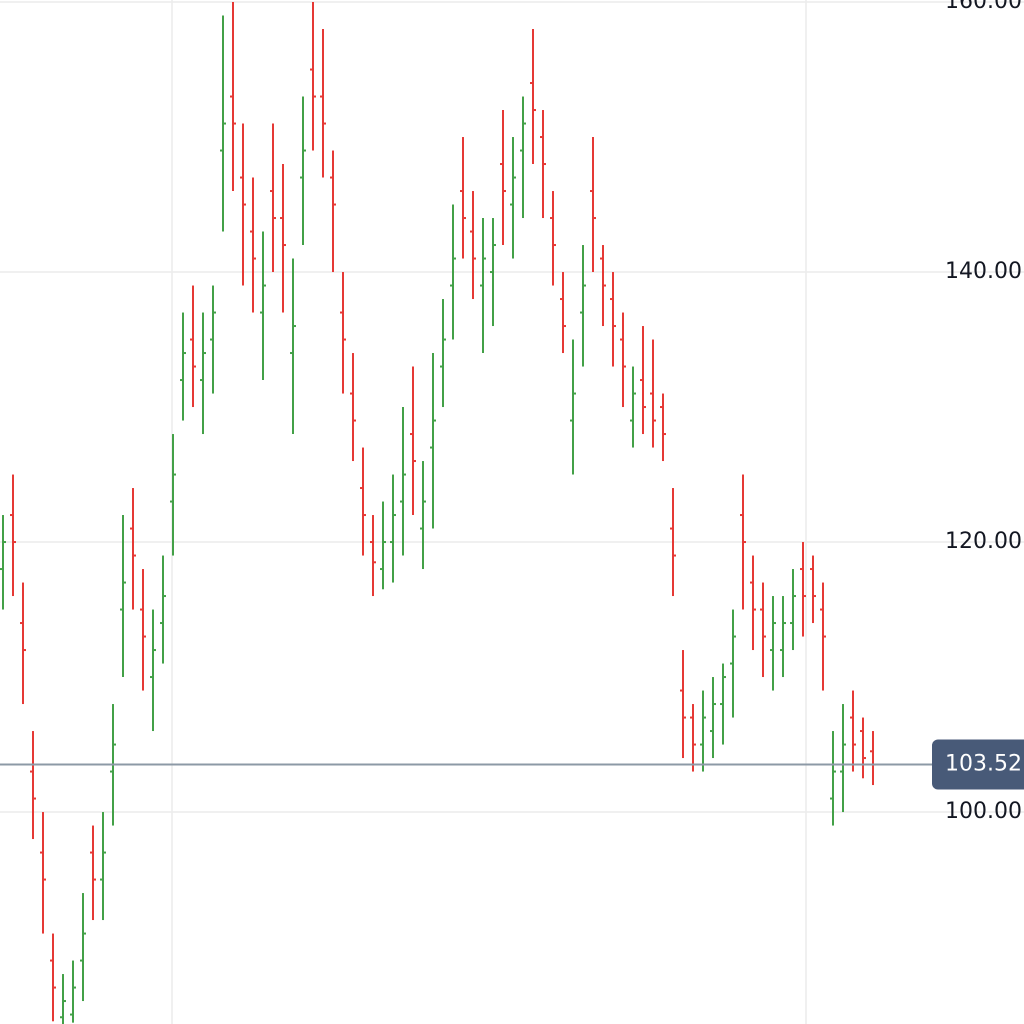  Describe the element at coordinates (983, 541) in the screenshot. I see `y-tick-label: 120.00` at that location.